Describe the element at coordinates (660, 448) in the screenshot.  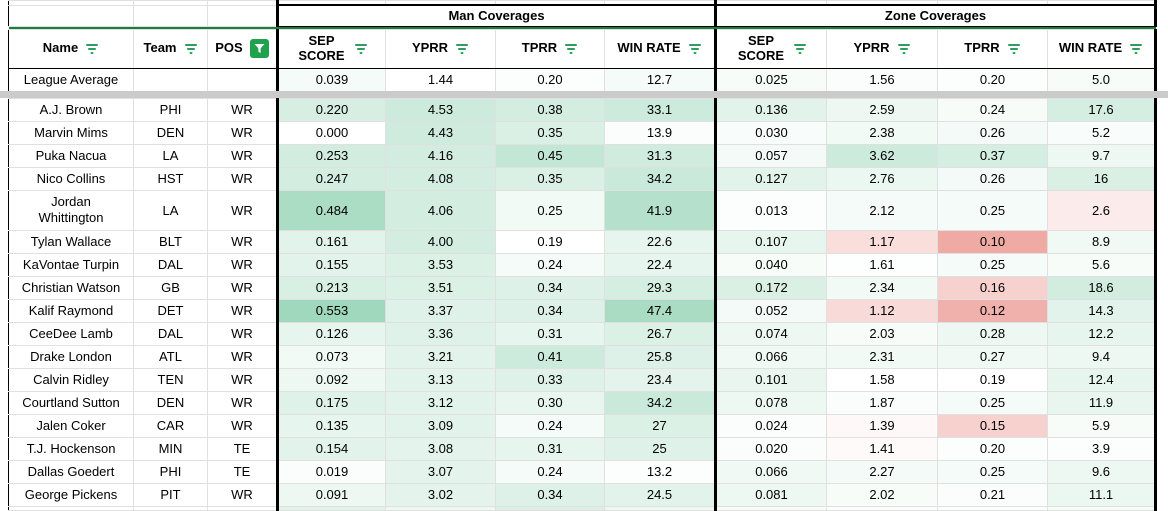
I see `man-win-rate-cell: 25` at that location.